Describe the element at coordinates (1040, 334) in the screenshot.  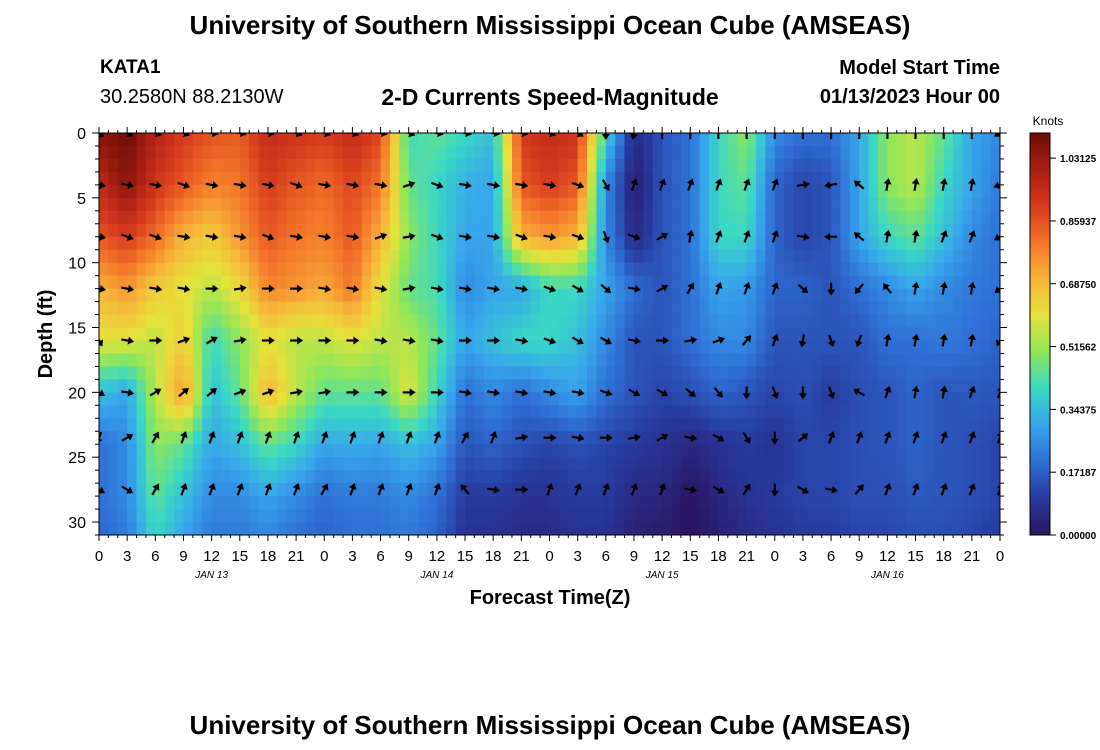
I see `colorbar` at that location.